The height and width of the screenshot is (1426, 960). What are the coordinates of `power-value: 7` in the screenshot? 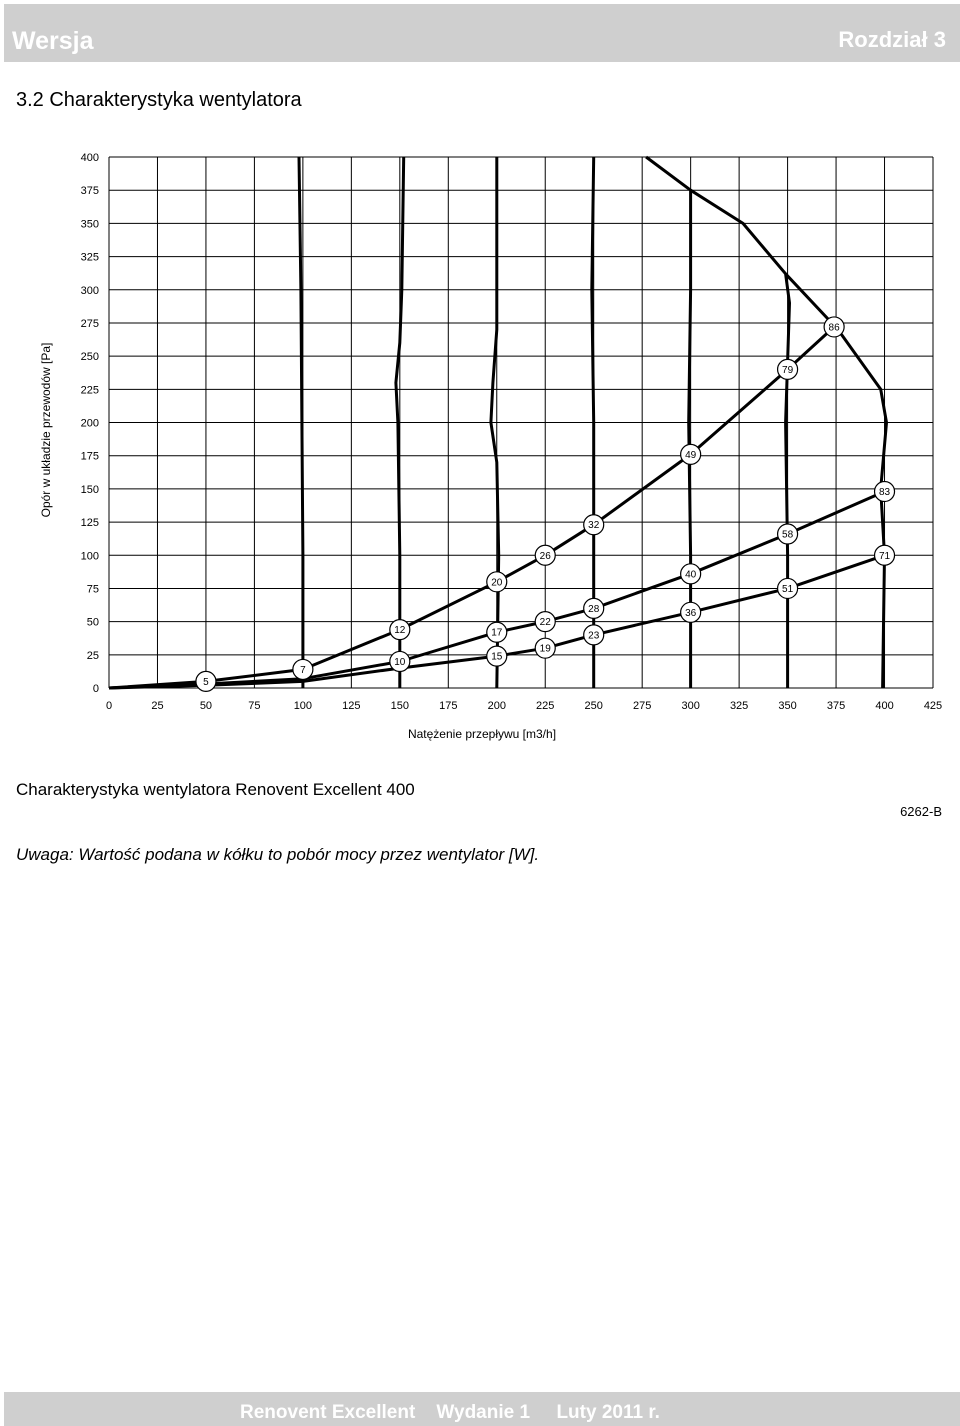 It's located at (303, 670).